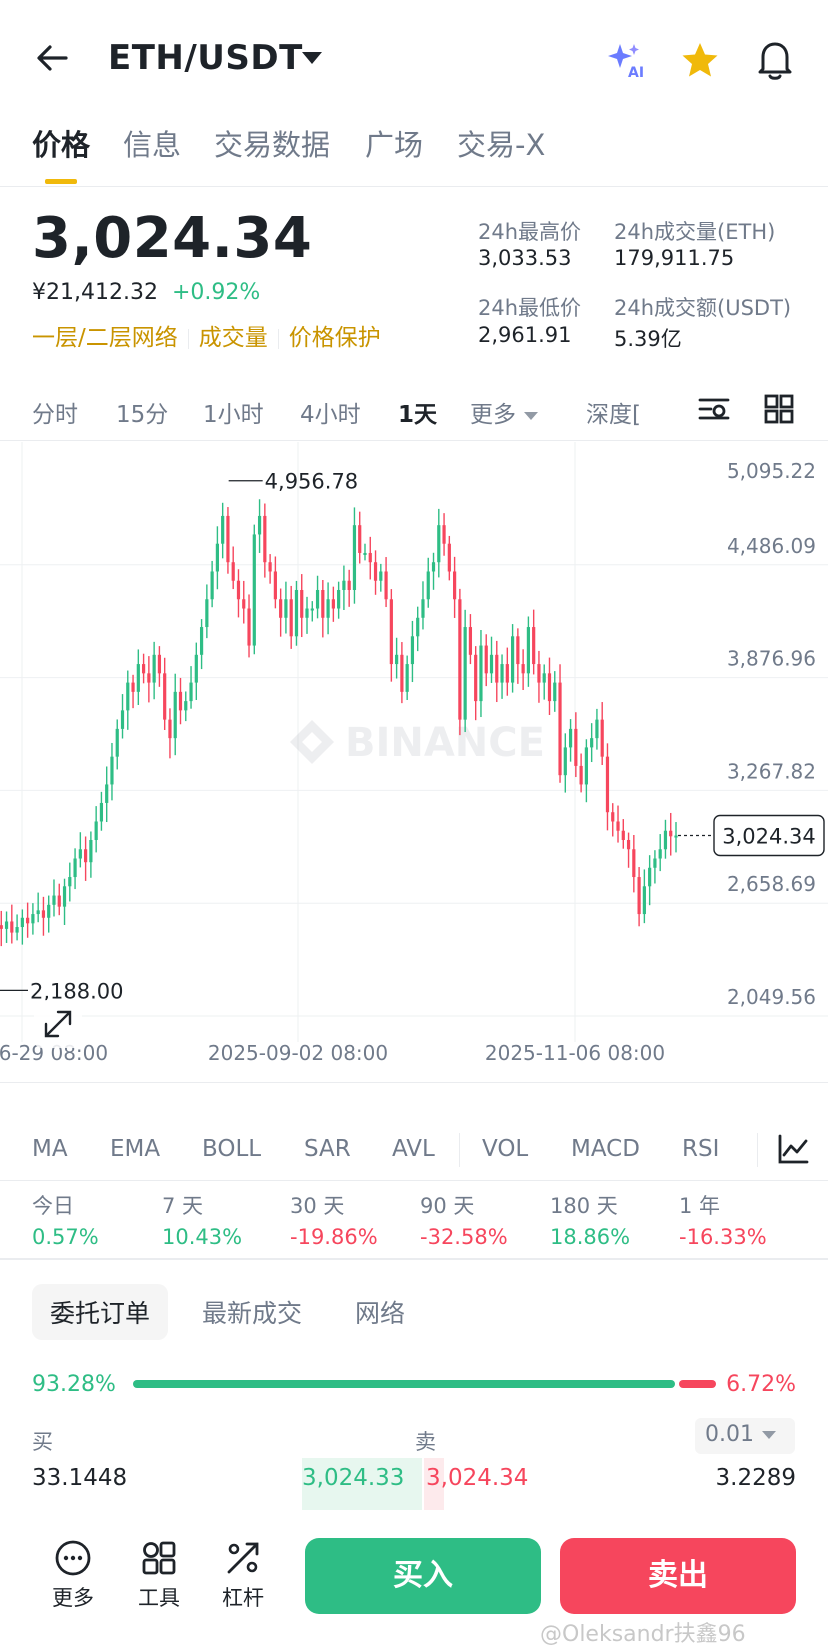  What do you see at coordinates (793, 1149) in the screenshot?
I see `indicator-settings-icon` at bounding box center [793, 1149].